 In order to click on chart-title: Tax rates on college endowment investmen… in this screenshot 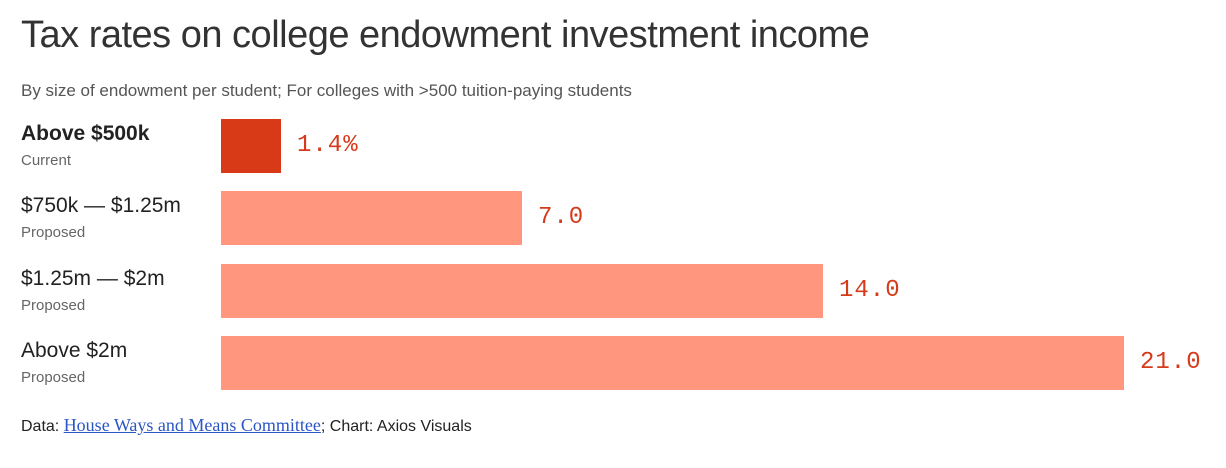, I will do `click(445, 35)`.